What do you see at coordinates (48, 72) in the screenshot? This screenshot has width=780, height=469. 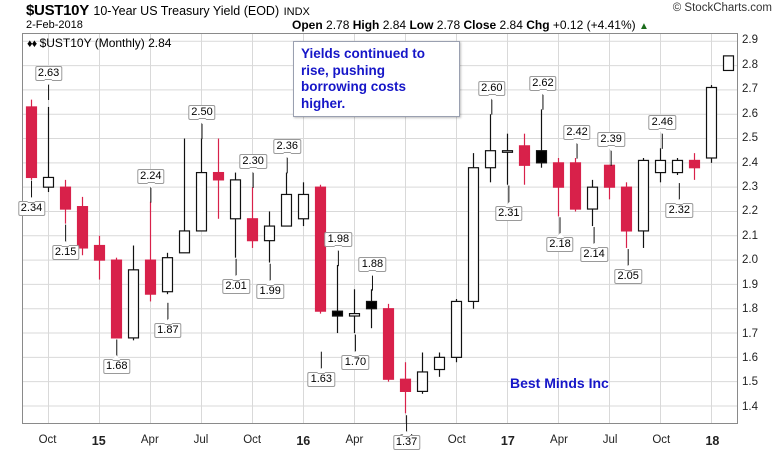 I see `value-callout-text: 2.63` at bounding box center [48, 72].